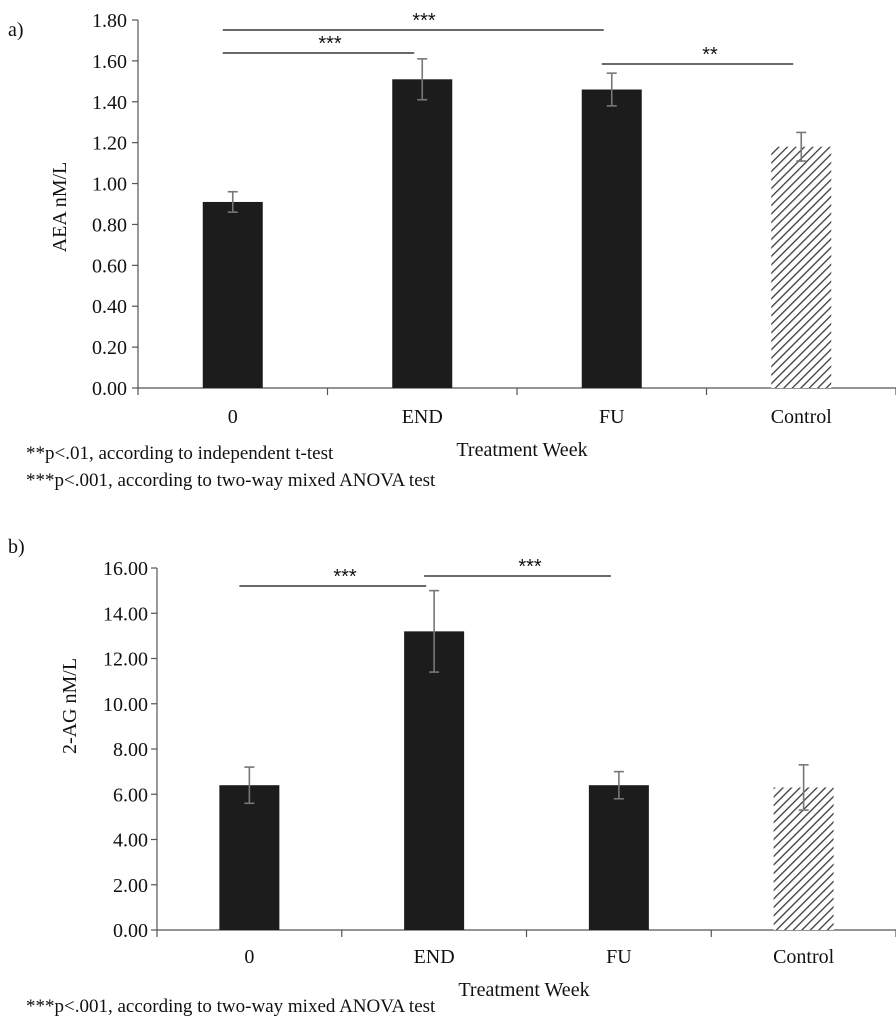 The image size is (896, 1025). I want to click on panel-a-x-tick-label: 0, so click(233, 417).